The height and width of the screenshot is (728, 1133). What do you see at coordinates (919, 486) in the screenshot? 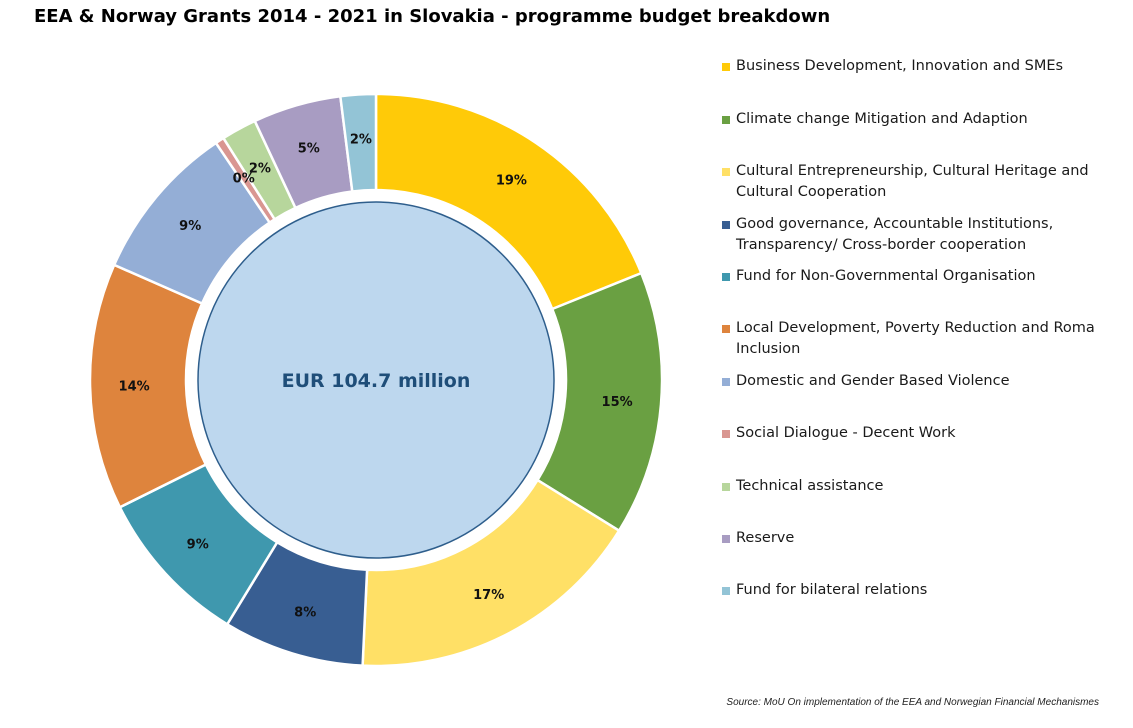
I see `legend-item: Technical assistance` at bounding box center [919, 486].